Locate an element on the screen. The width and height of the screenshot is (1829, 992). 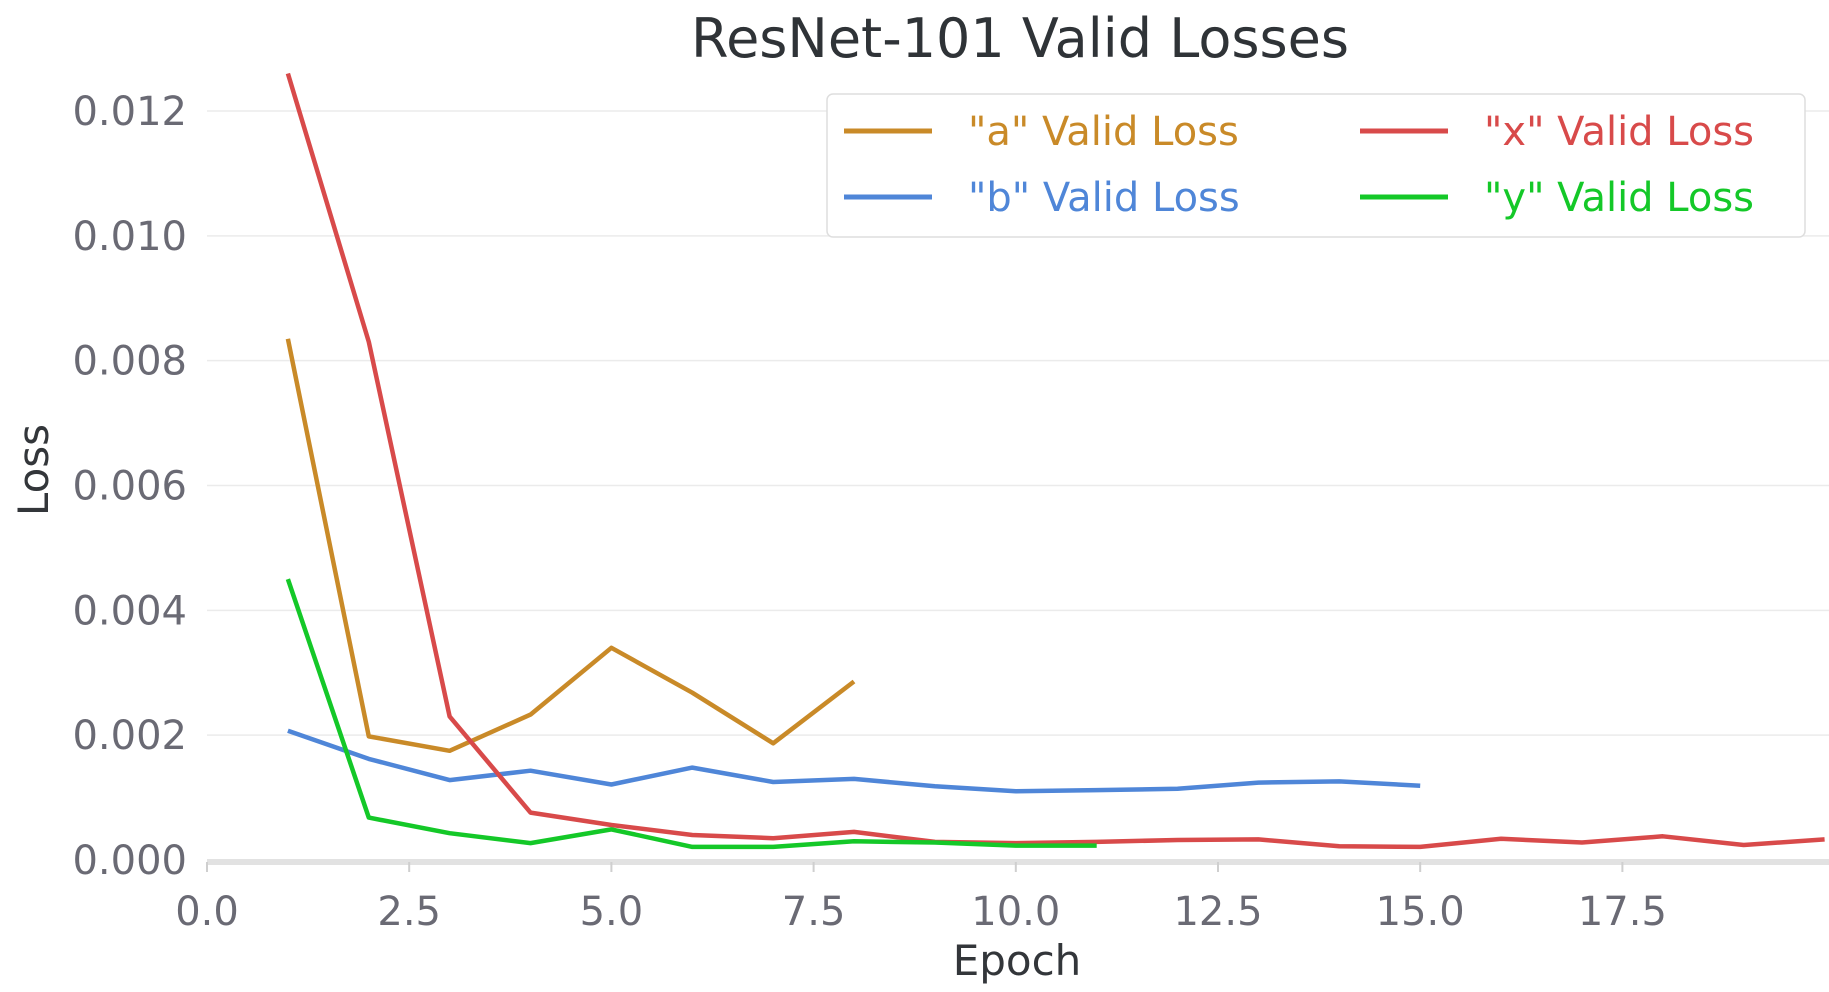
x-axis-label: Epoch is located at coordinates (1017, 960).